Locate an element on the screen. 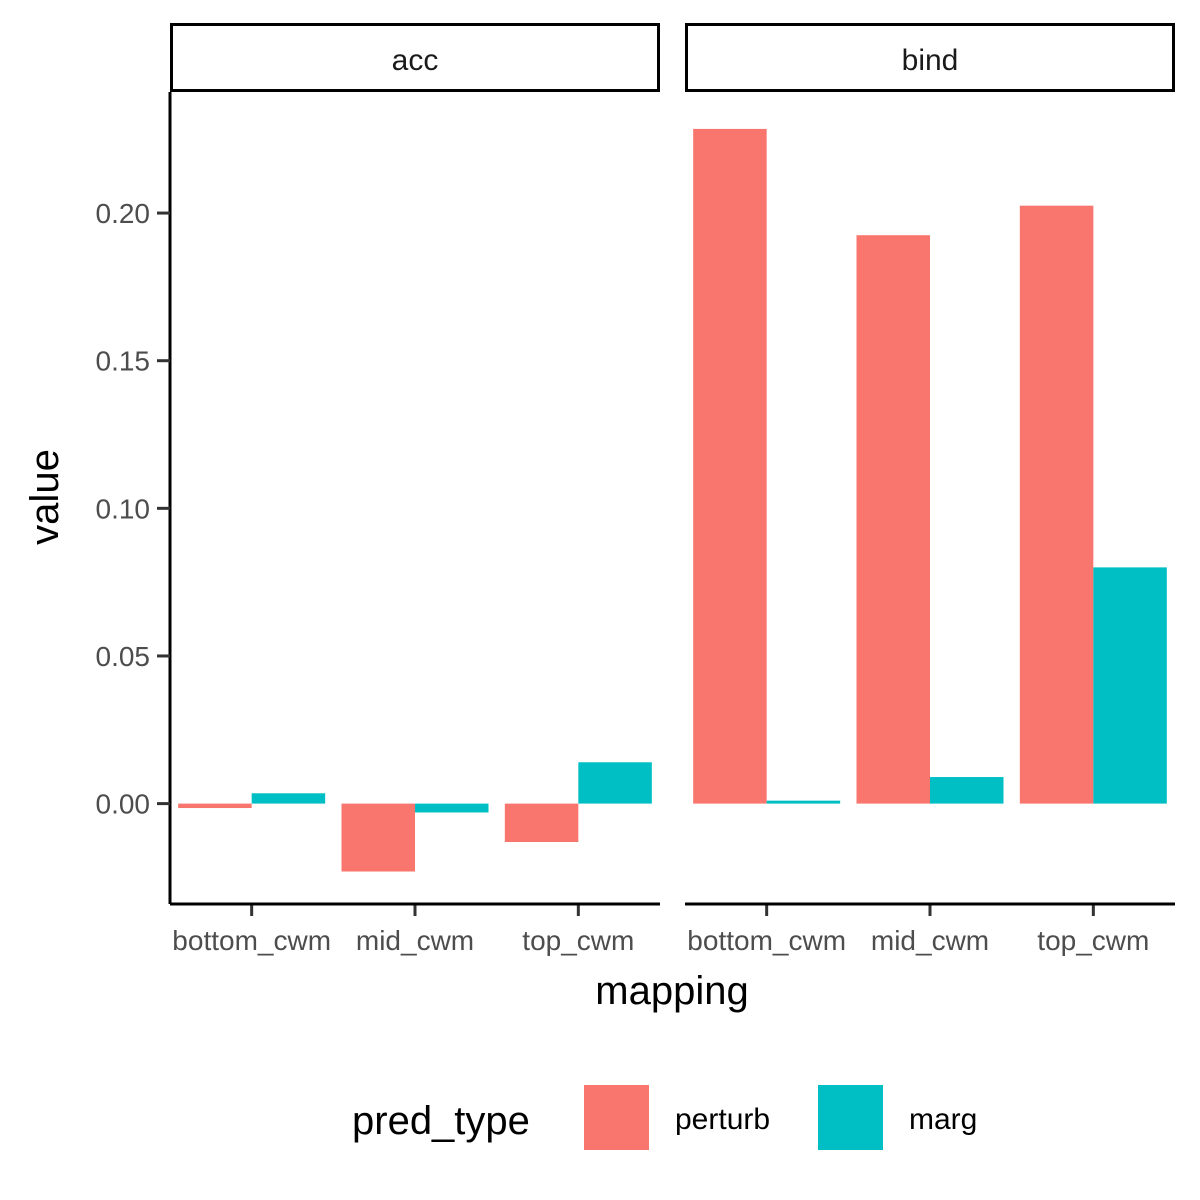  legend: pred_type perturb marg is located at coordinates (664, 1117).